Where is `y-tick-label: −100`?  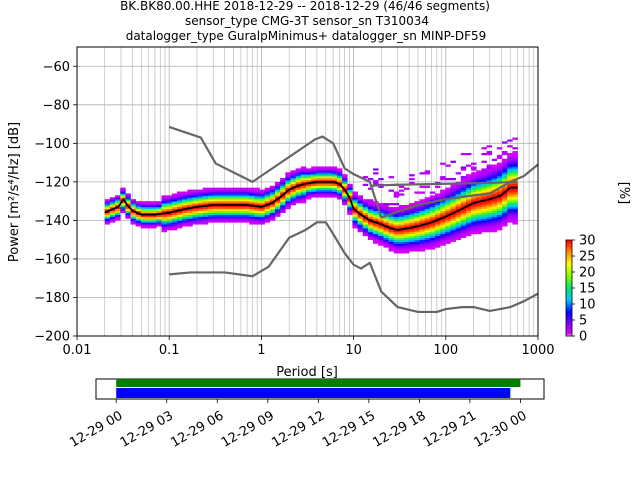
y-tick-label: −100 is located at coordinates (52, 144).